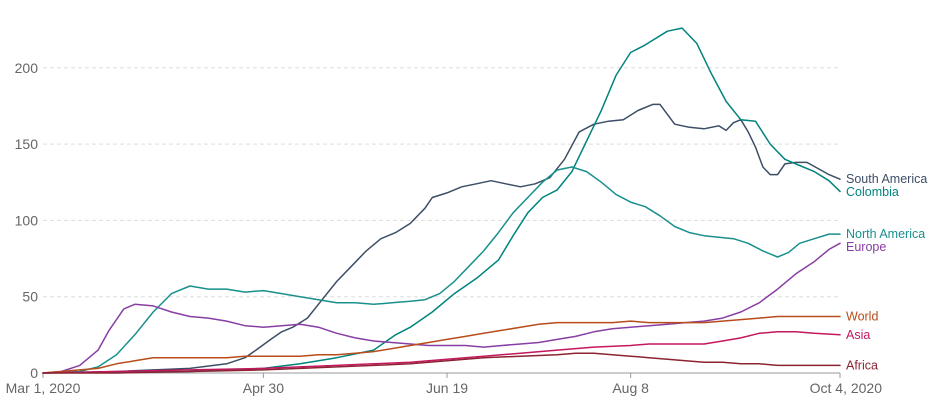 The width and height of the screenshot is (936, 406). I want to click on x-tick-label: Oct 4, 2020, so click(846, 388).